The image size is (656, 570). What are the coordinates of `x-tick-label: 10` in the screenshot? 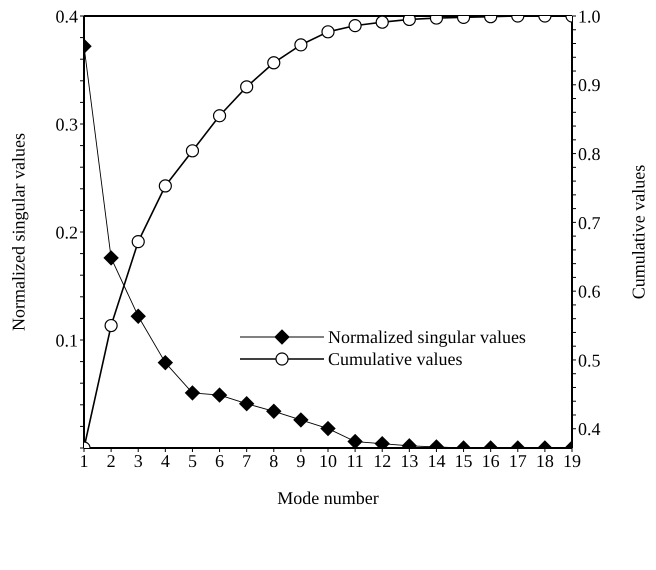 It's located at (328, 460).